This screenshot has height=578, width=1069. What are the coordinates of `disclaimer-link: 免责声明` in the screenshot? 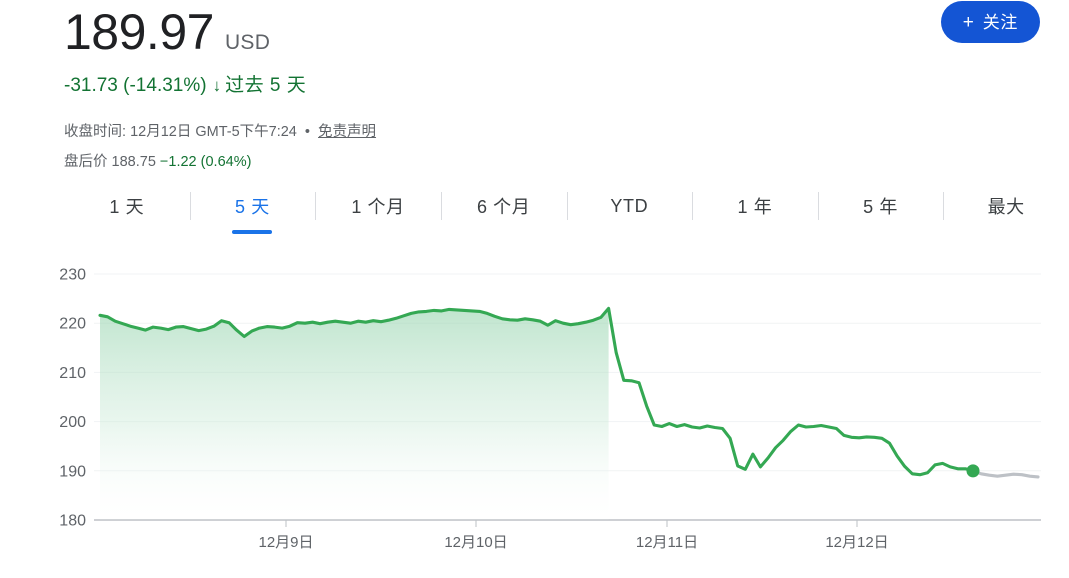 It's located at (347, 132).